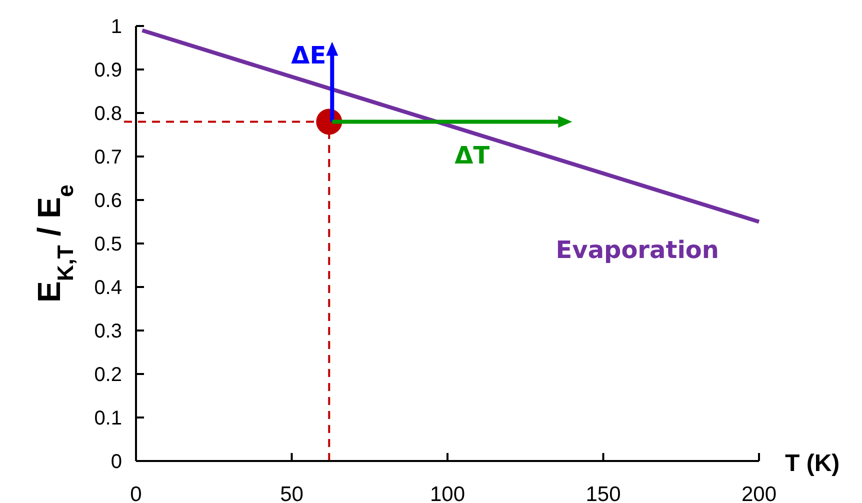 The image size is (862, 503). What do you see at coordinates (759, 493) in the screenshot?
I see `x-tick-label: 200` at bounding box center [759, 493].